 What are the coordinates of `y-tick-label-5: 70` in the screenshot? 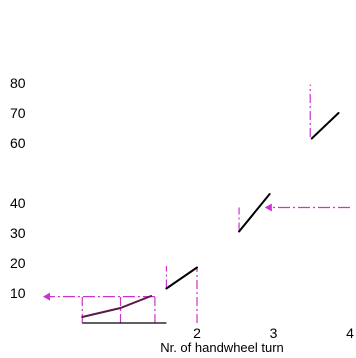 It's located at (18, 113).